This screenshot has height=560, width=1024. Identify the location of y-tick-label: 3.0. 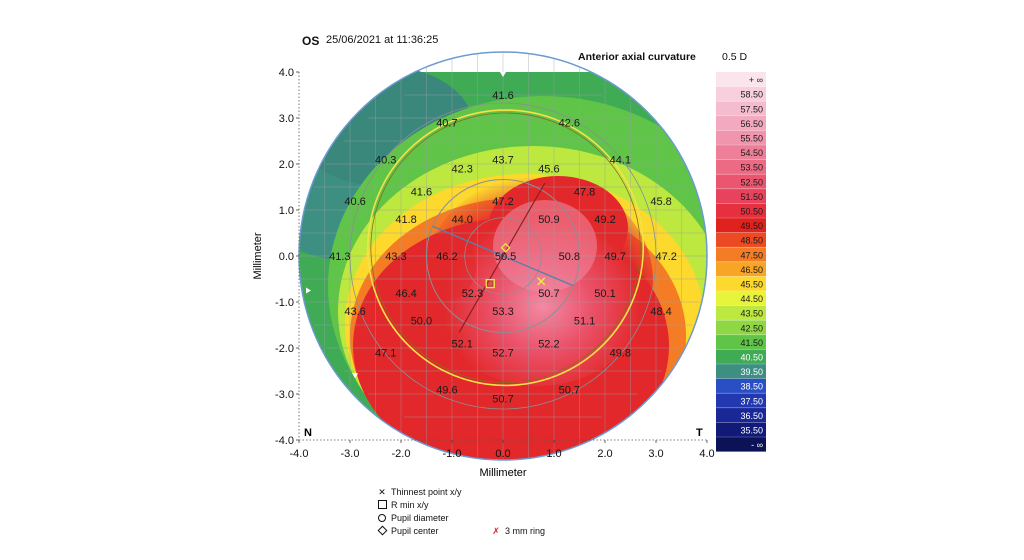
(286, 119).